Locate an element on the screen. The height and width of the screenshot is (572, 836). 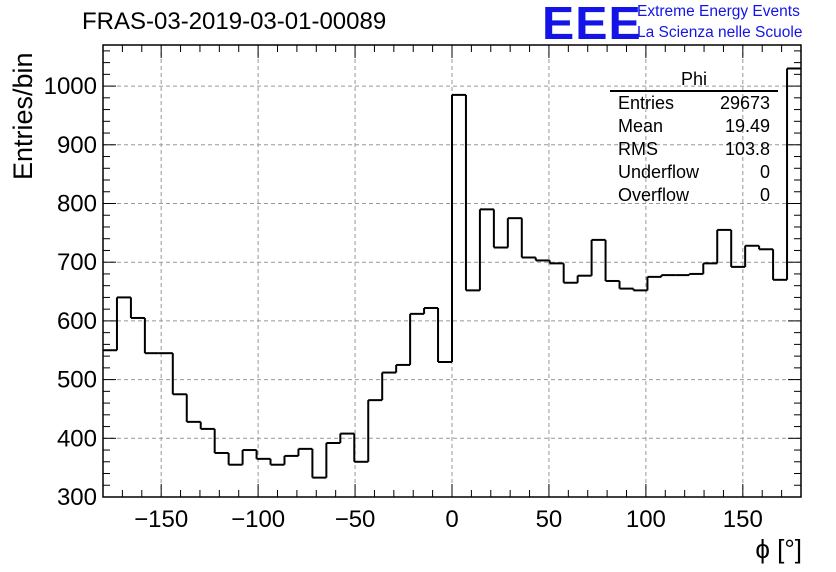
eee-logo: EEE is located at coordinates (592, 24).